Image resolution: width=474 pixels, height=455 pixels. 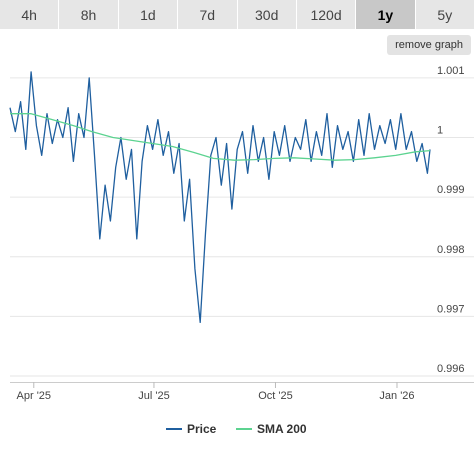 What do you see at coordinates (153, 396) in the screenshot?
I see `x-tick-label: Jul '25` at bounding box center [153, 396].